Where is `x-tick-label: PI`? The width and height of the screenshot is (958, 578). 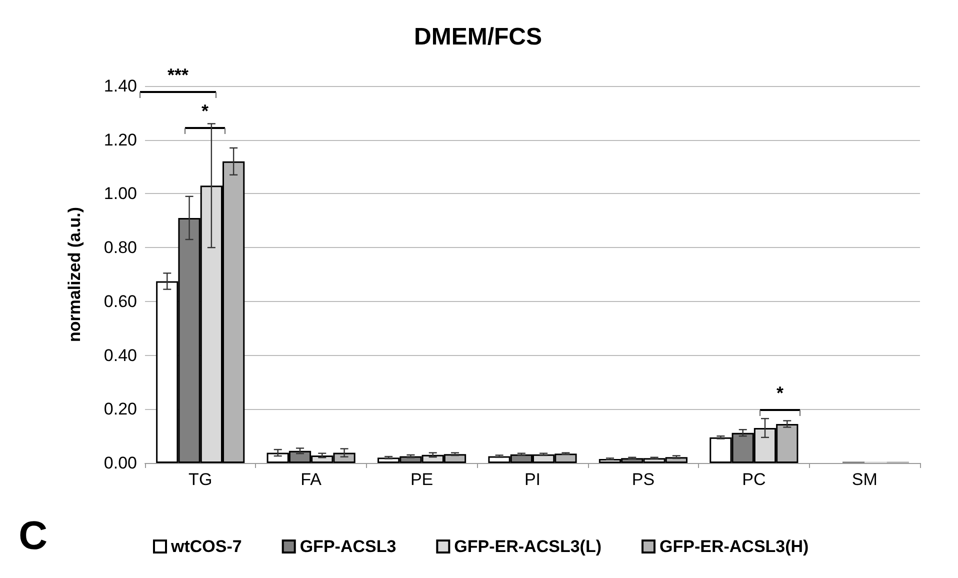
x-tick-label: PI is located at coordinates (532, 479).